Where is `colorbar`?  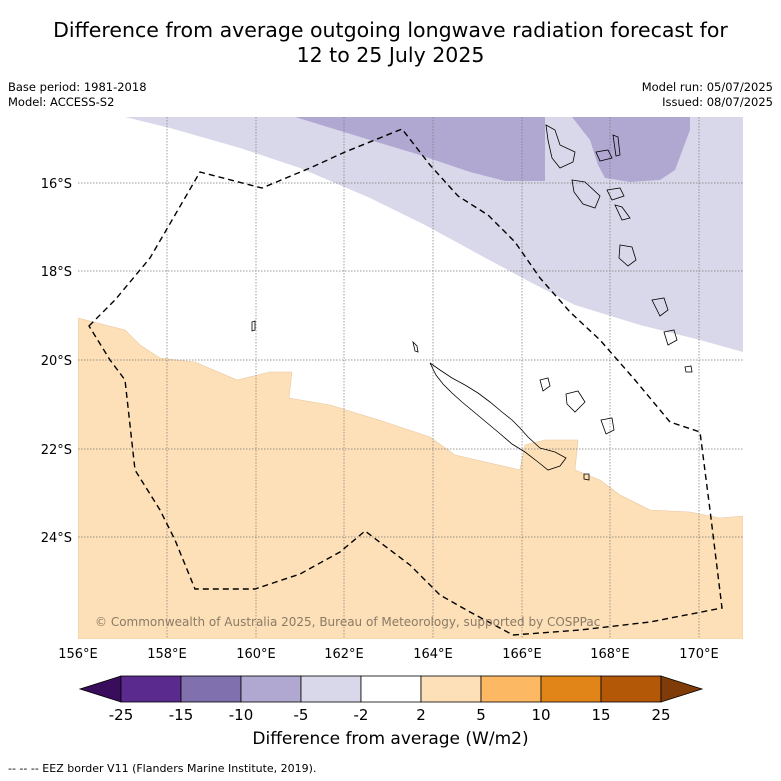
colorbar is located at coordinates (391, 689).